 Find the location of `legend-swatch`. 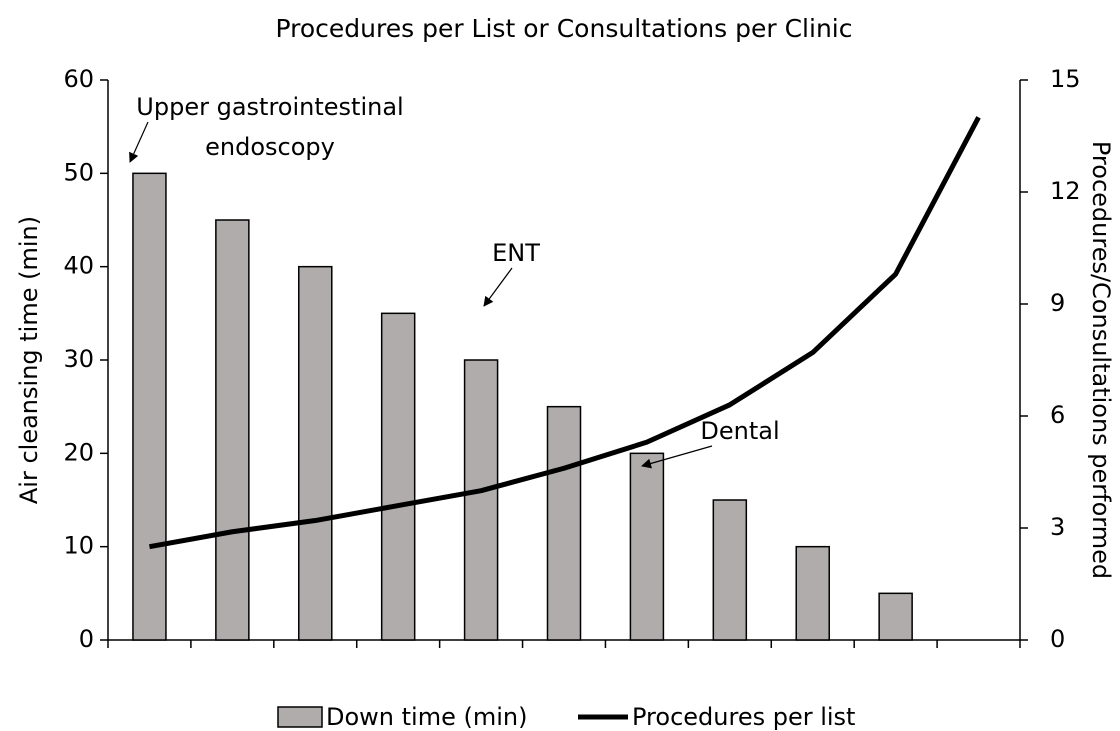

legend-swatch is located at coordinates (300, 717).